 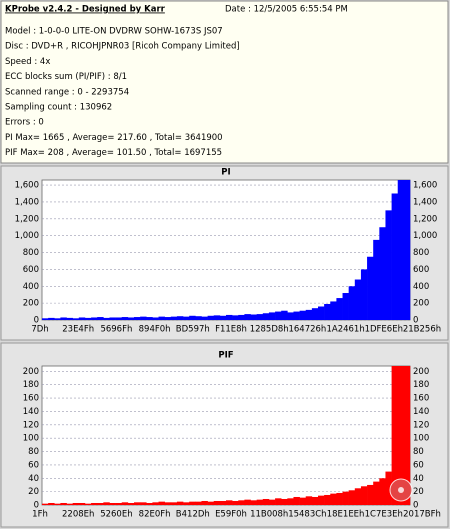 I want to click on x-tick-label: E59F0h, so click(x=231, y=515).